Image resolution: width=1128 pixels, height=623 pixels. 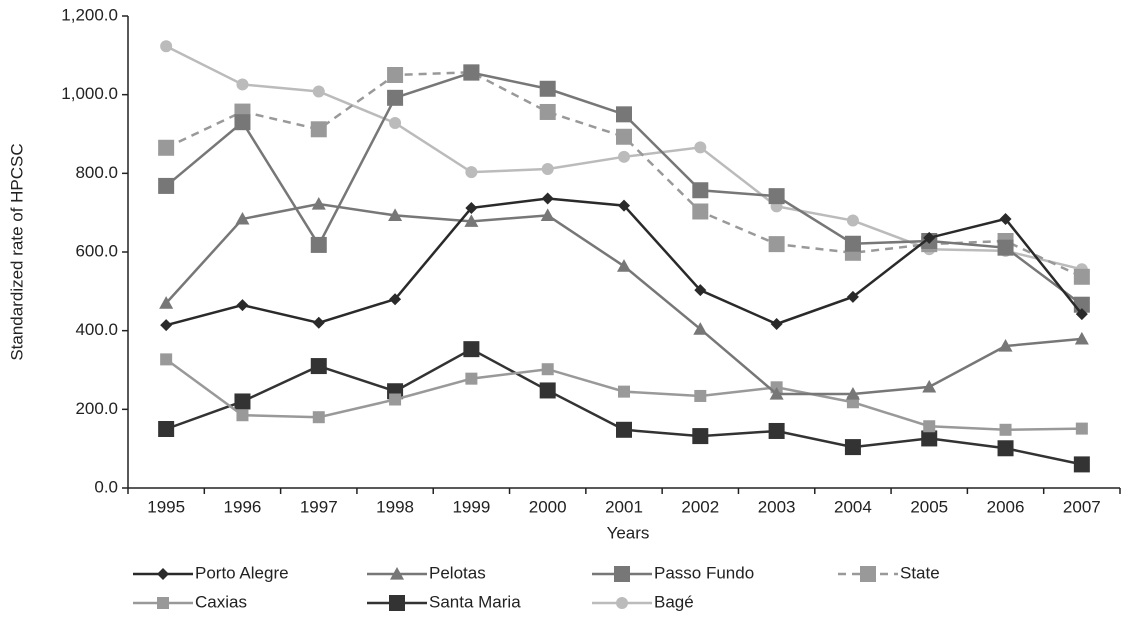 I want to click on legend-label: Santa Maria, so click(x=475, y=601).